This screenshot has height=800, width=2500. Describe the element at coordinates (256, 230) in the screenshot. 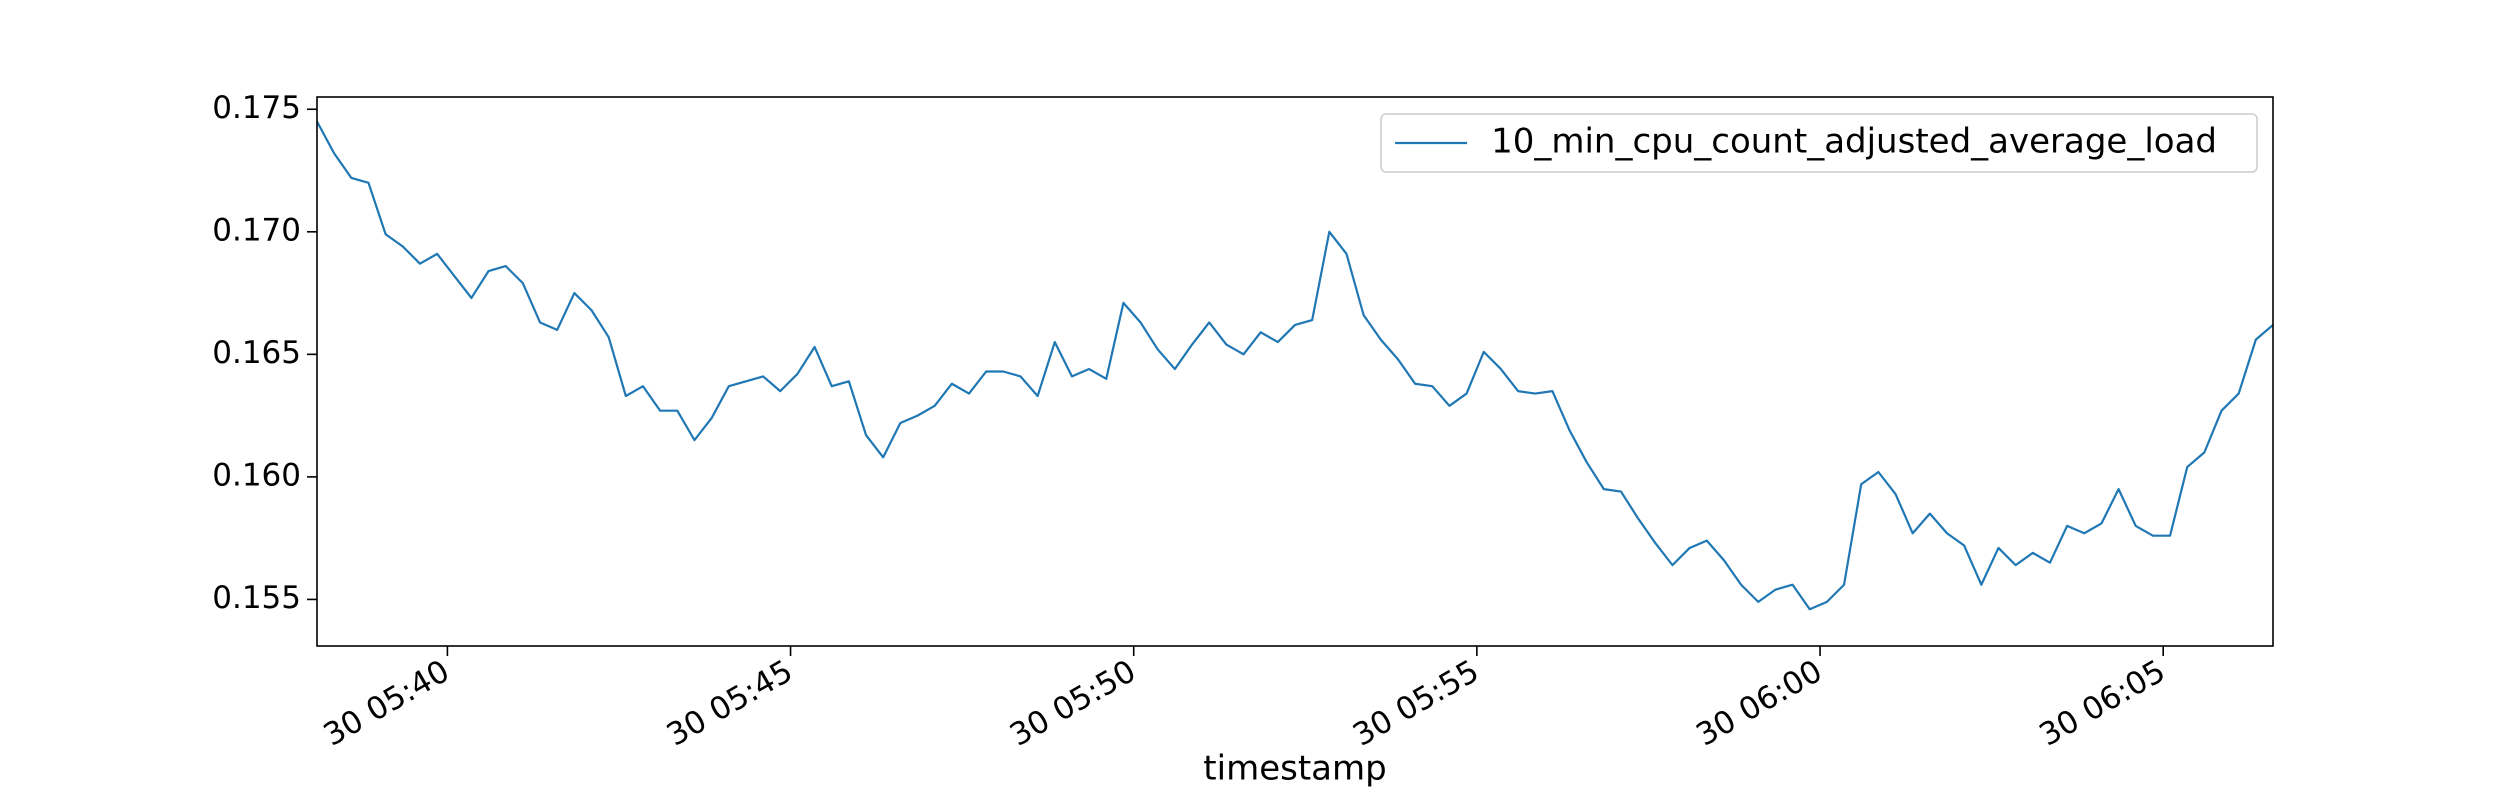

I see `y-tick-label: 0.170` at that location.